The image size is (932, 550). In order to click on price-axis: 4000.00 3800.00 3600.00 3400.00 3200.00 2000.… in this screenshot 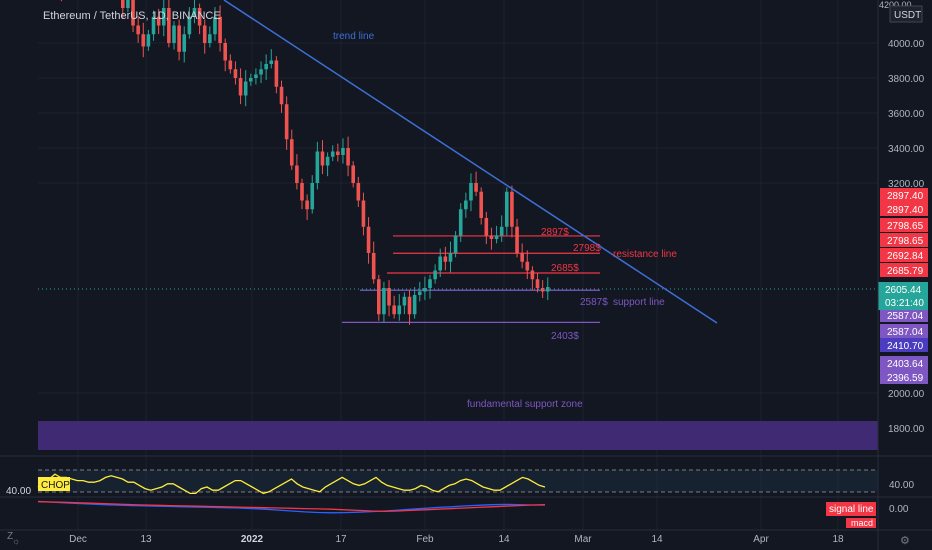, I will do `click(906, 237)`.